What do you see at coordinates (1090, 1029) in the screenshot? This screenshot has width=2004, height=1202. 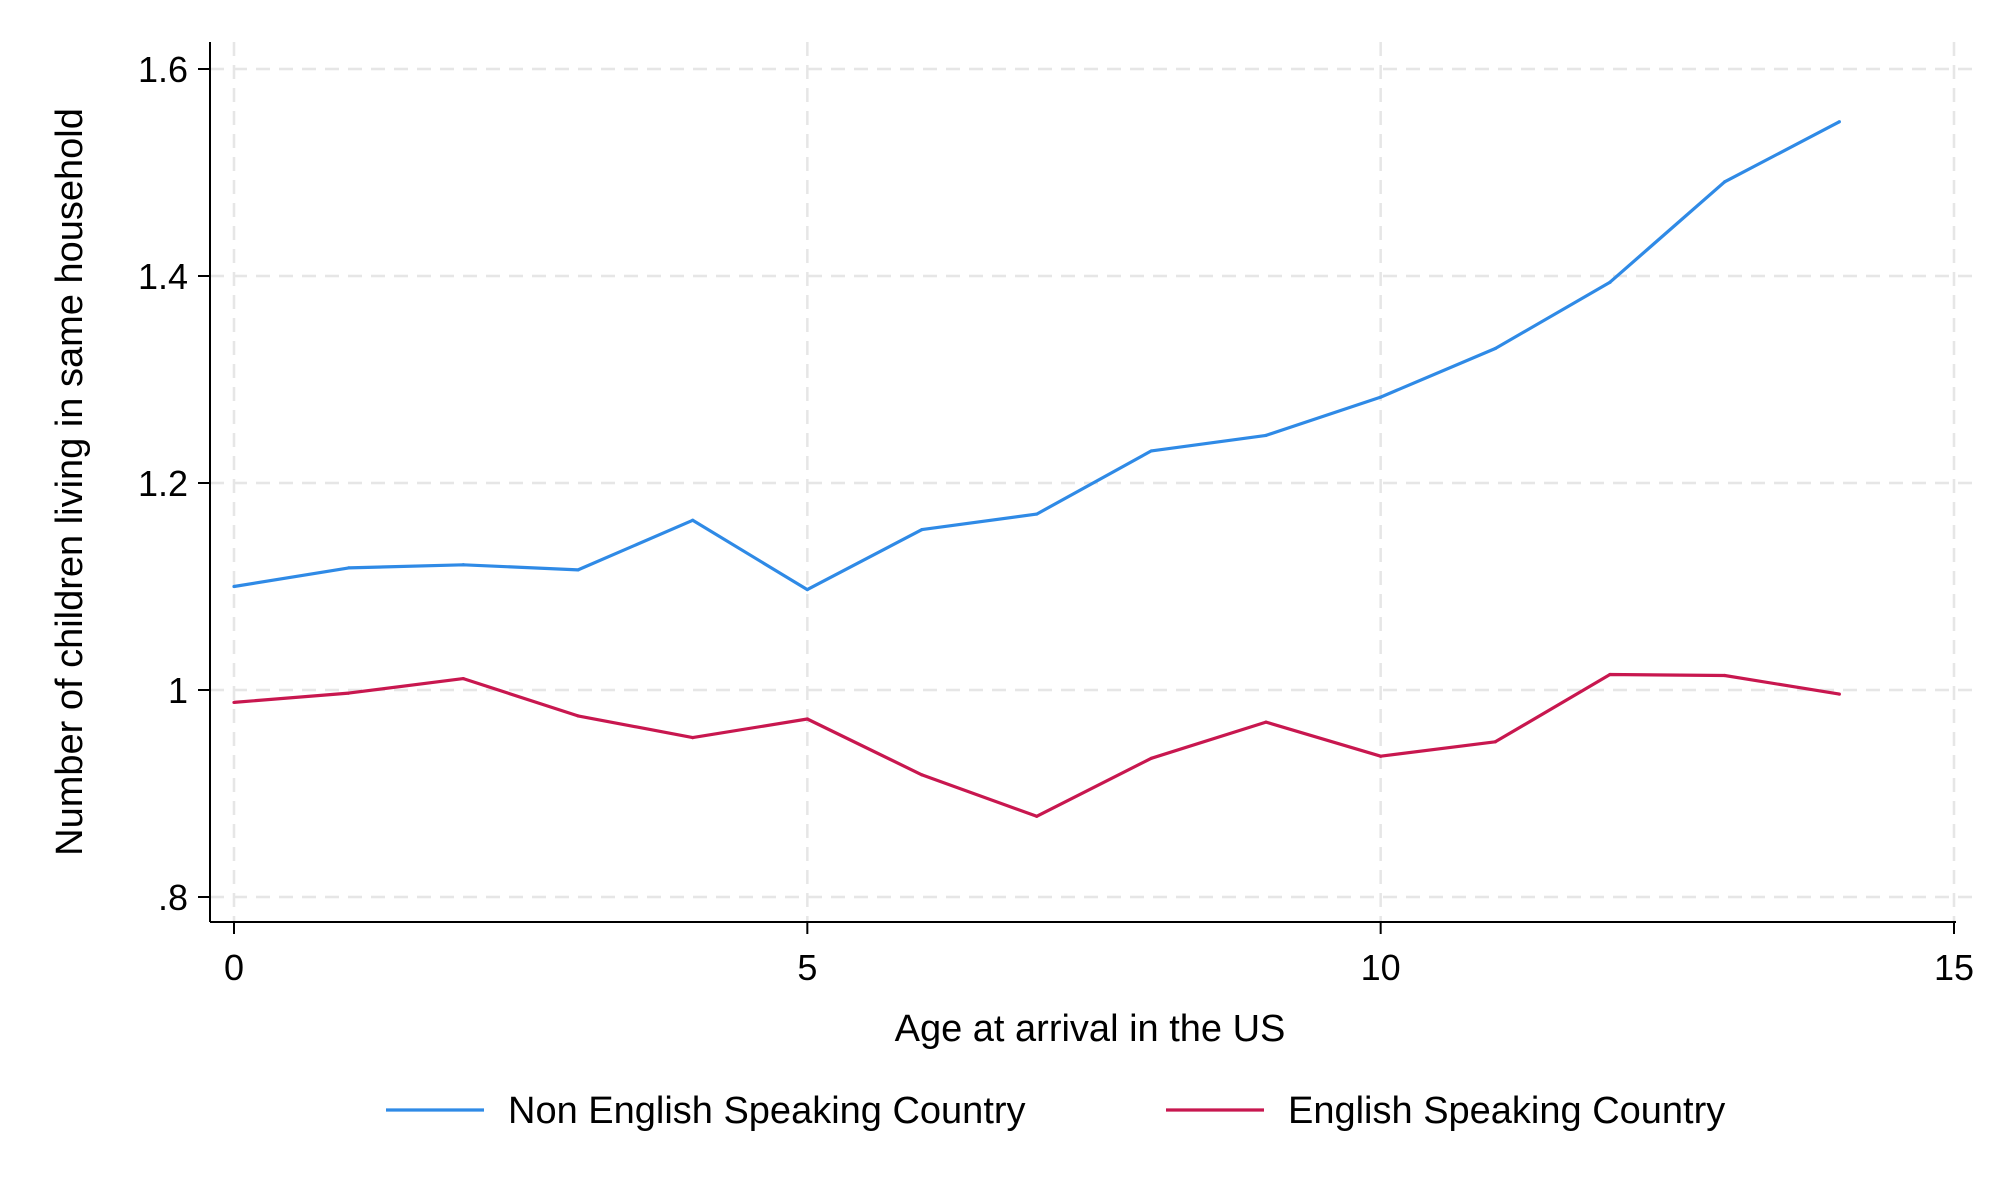 I see `x-axis-title: Age at arrival in the US` at bounding box center [1090, 1029].